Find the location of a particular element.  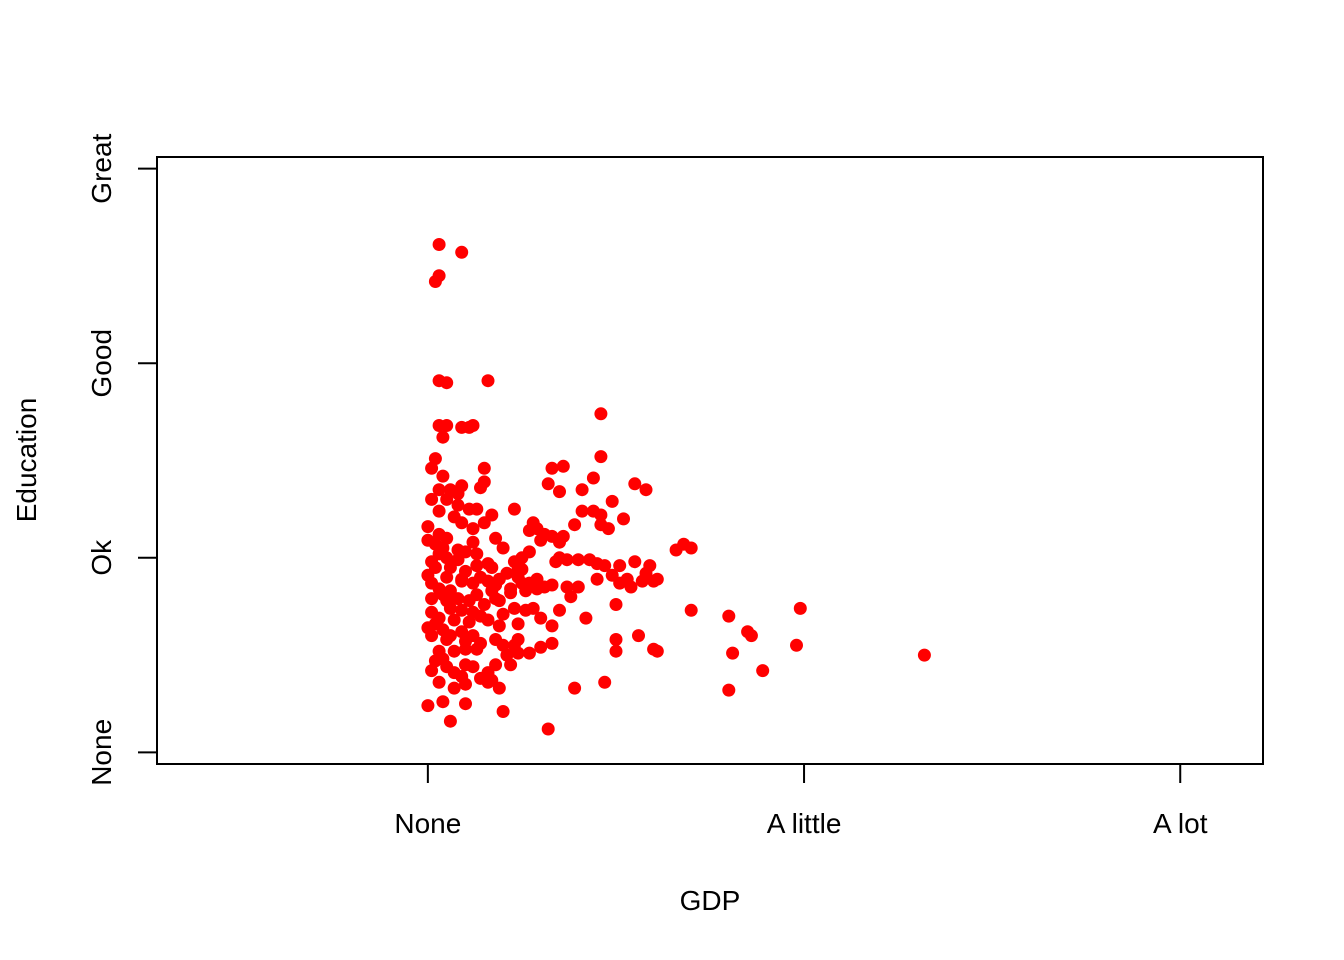

x-axis: None A little A lot is located at coordinates (801, 801).